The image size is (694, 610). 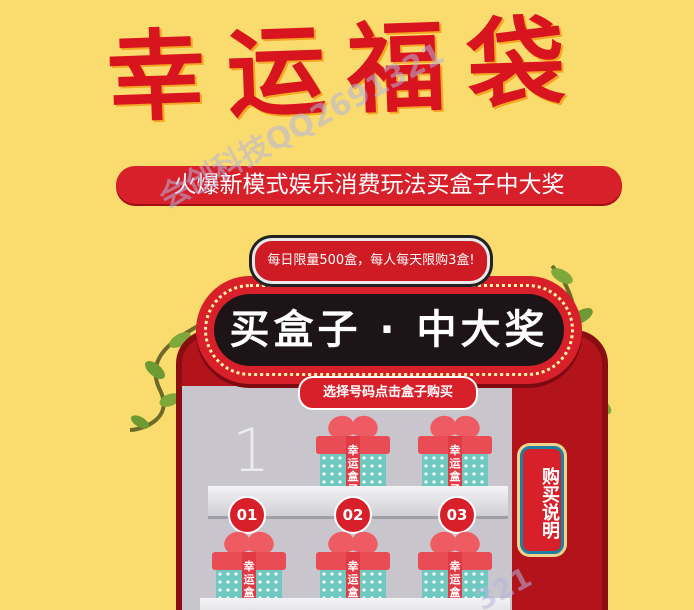 What do you see at coordinates (353, 515) in the screenshot?
I see `slot-badge-02: 02` at bounding box center [353, 515].